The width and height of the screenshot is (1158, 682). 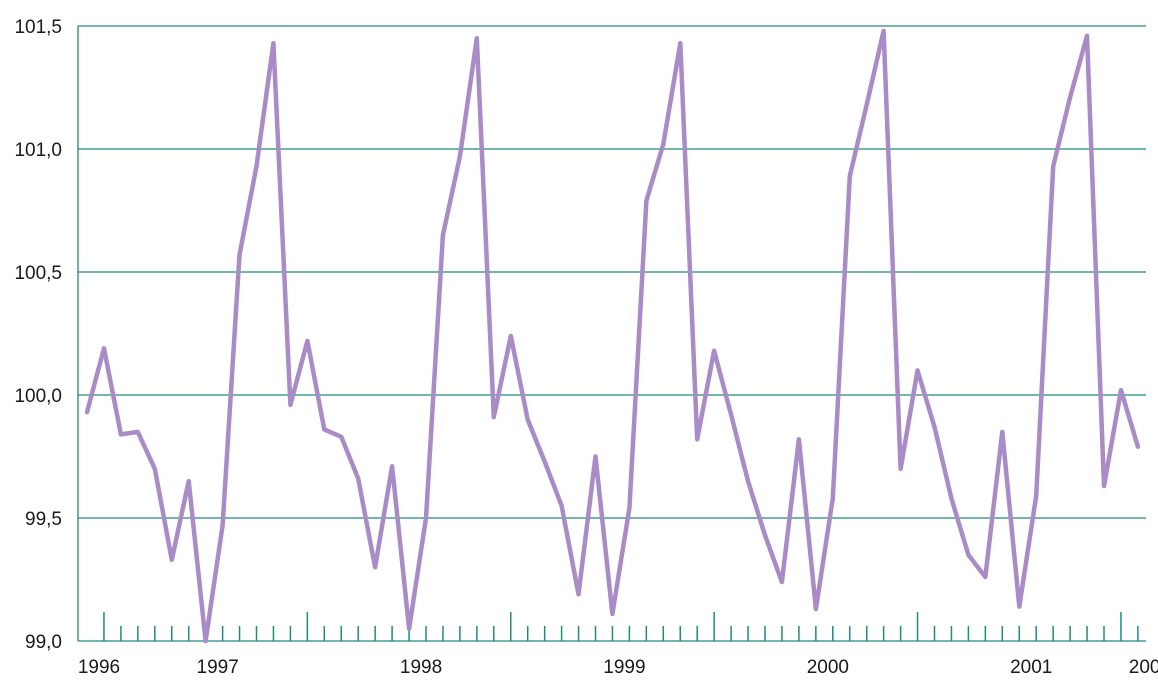 What do you see at coordinates (624, 667) in the screenshot?
I see `x-tick-label: 1999` at bounding box center [624, 667].